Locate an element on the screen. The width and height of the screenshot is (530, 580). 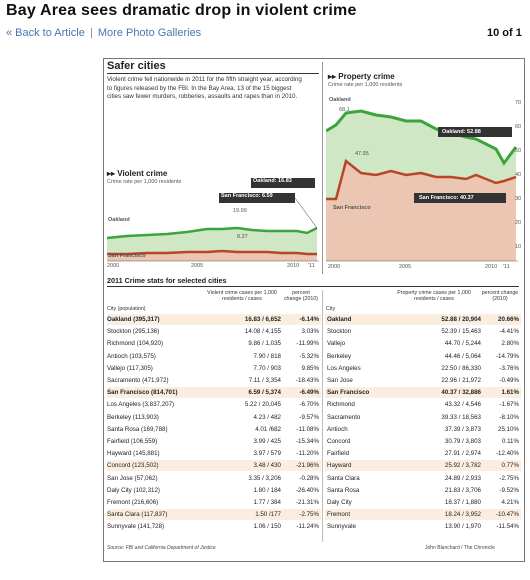
left-col-header-city: City (population) is located at coordinates (126, 309).